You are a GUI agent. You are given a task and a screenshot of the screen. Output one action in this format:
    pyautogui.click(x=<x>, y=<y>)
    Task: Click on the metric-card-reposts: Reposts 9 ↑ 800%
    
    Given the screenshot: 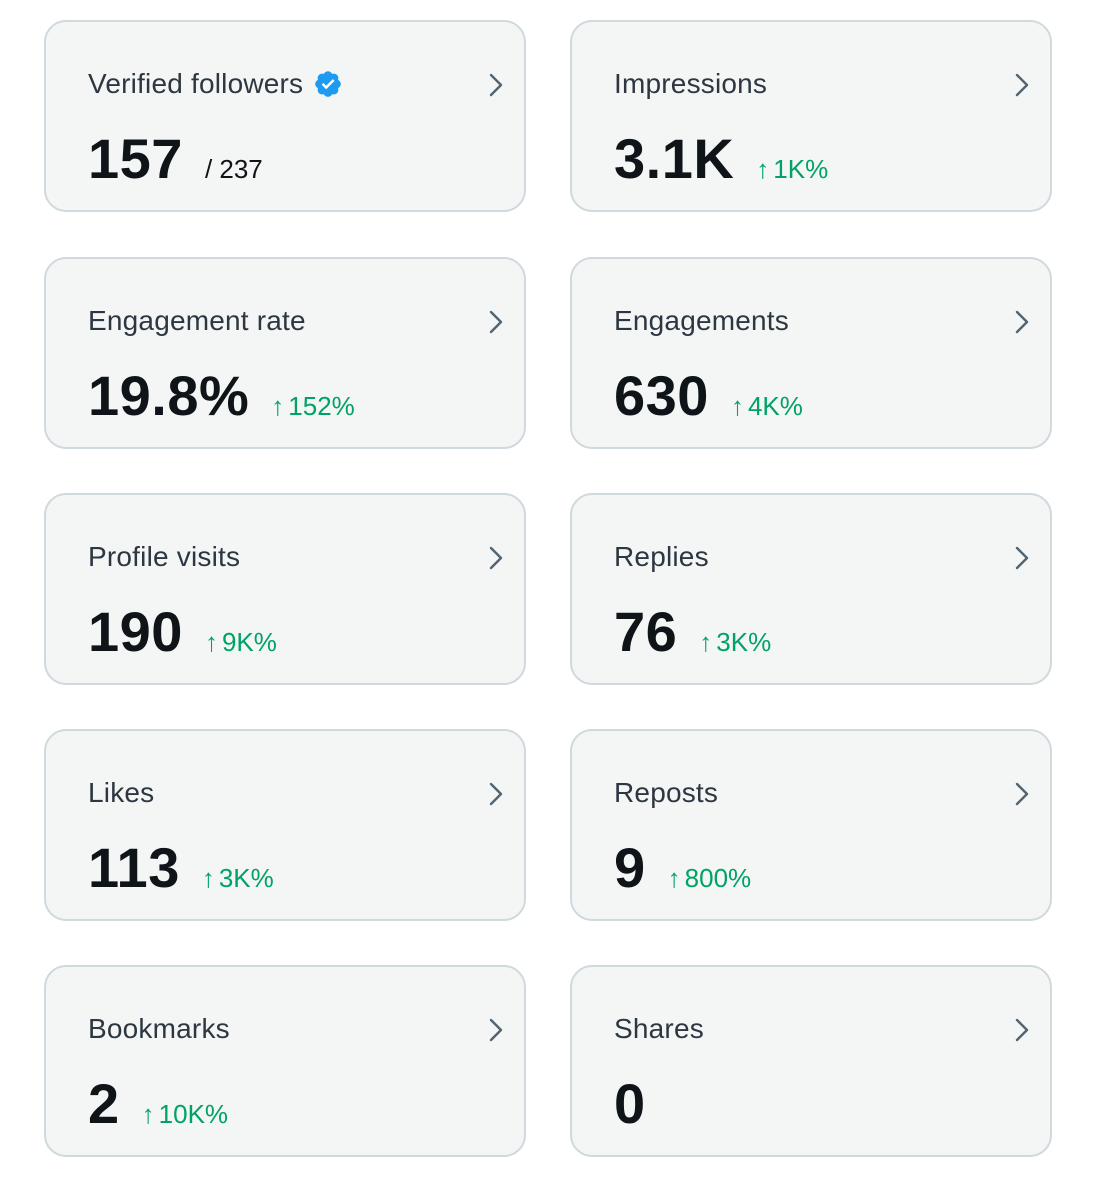 What is the action you would take?
    pyautogui.click(x=811, y=825)
    